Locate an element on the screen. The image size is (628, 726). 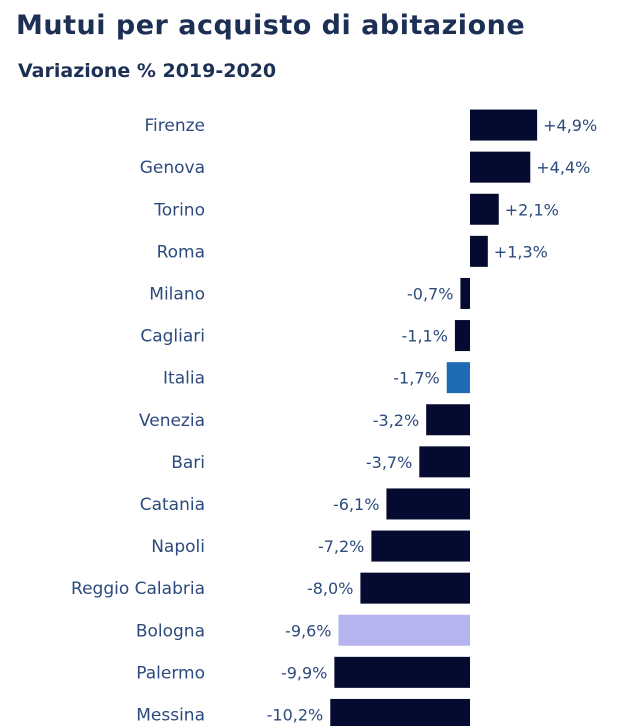
category-label-bologna: Bologna is located at coordinates (170, 631).